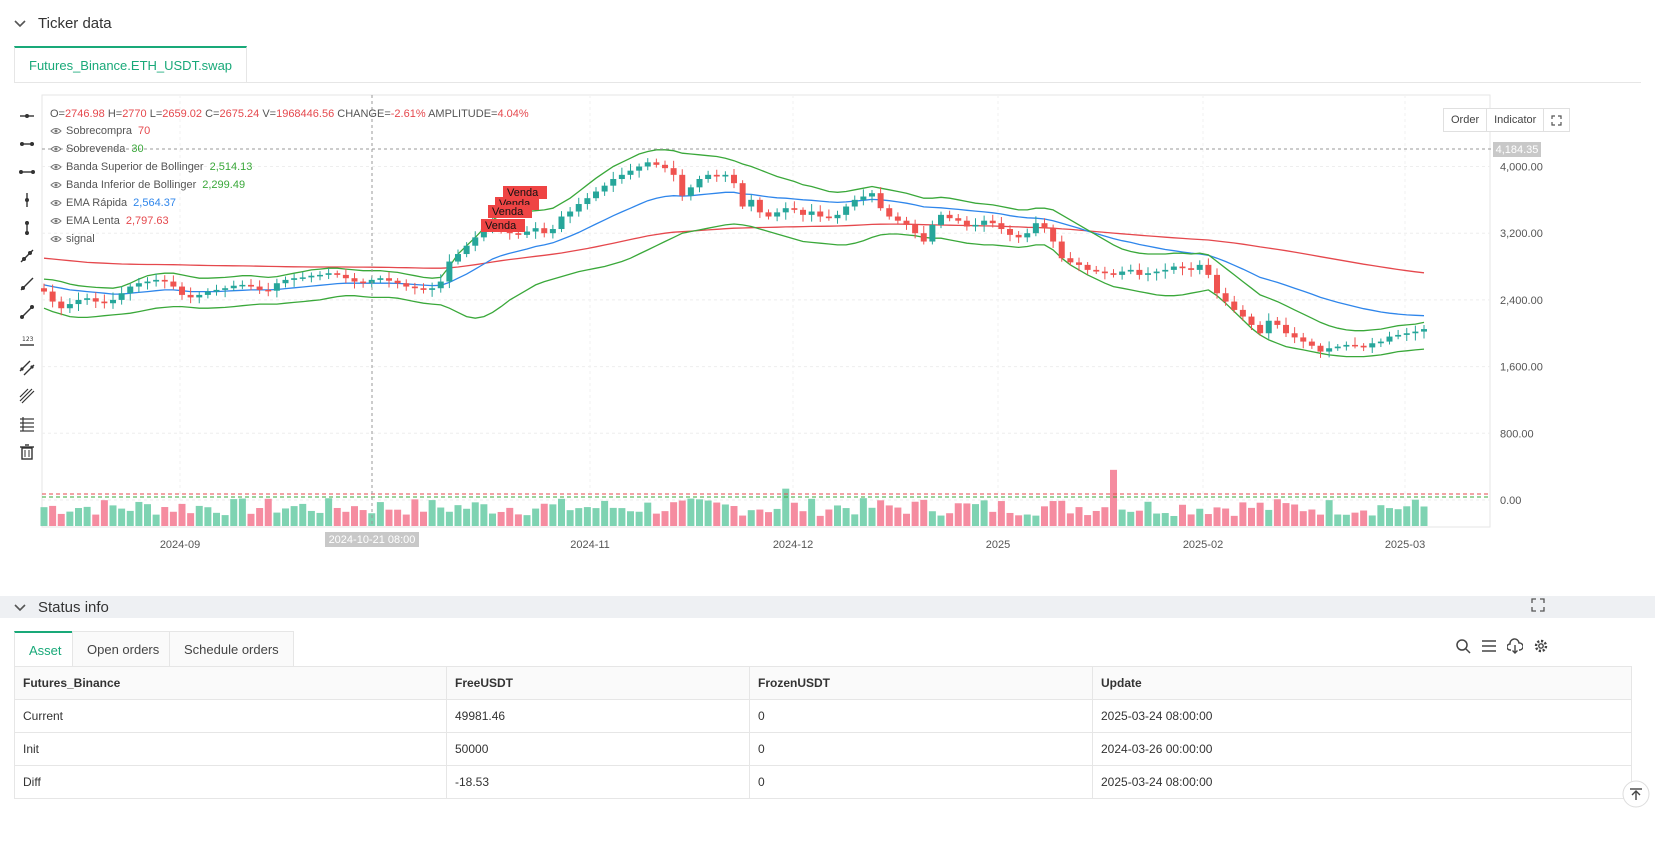  I want to click on price-range-icon: 123, so click(27, 340).